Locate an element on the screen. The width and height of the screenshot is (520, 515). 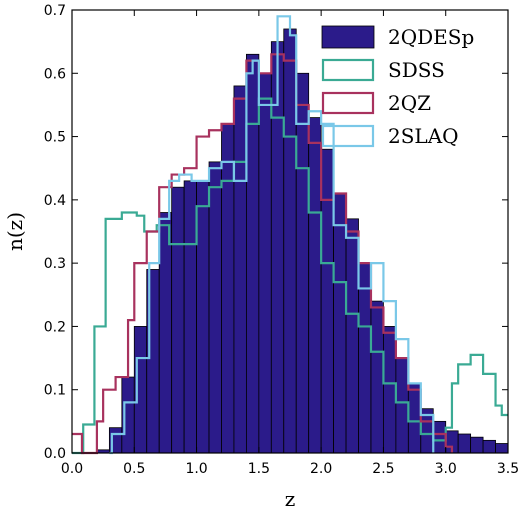
y-tick-label: 0.3 is located at coordinates (55, 264).